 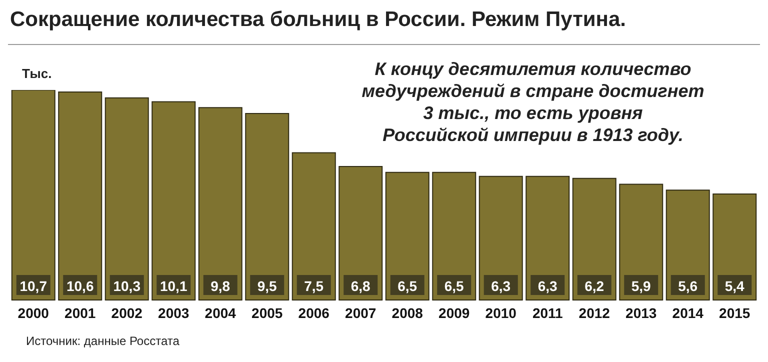 I want to click on x-tick-label: 2011, so click(x=548, y=312).